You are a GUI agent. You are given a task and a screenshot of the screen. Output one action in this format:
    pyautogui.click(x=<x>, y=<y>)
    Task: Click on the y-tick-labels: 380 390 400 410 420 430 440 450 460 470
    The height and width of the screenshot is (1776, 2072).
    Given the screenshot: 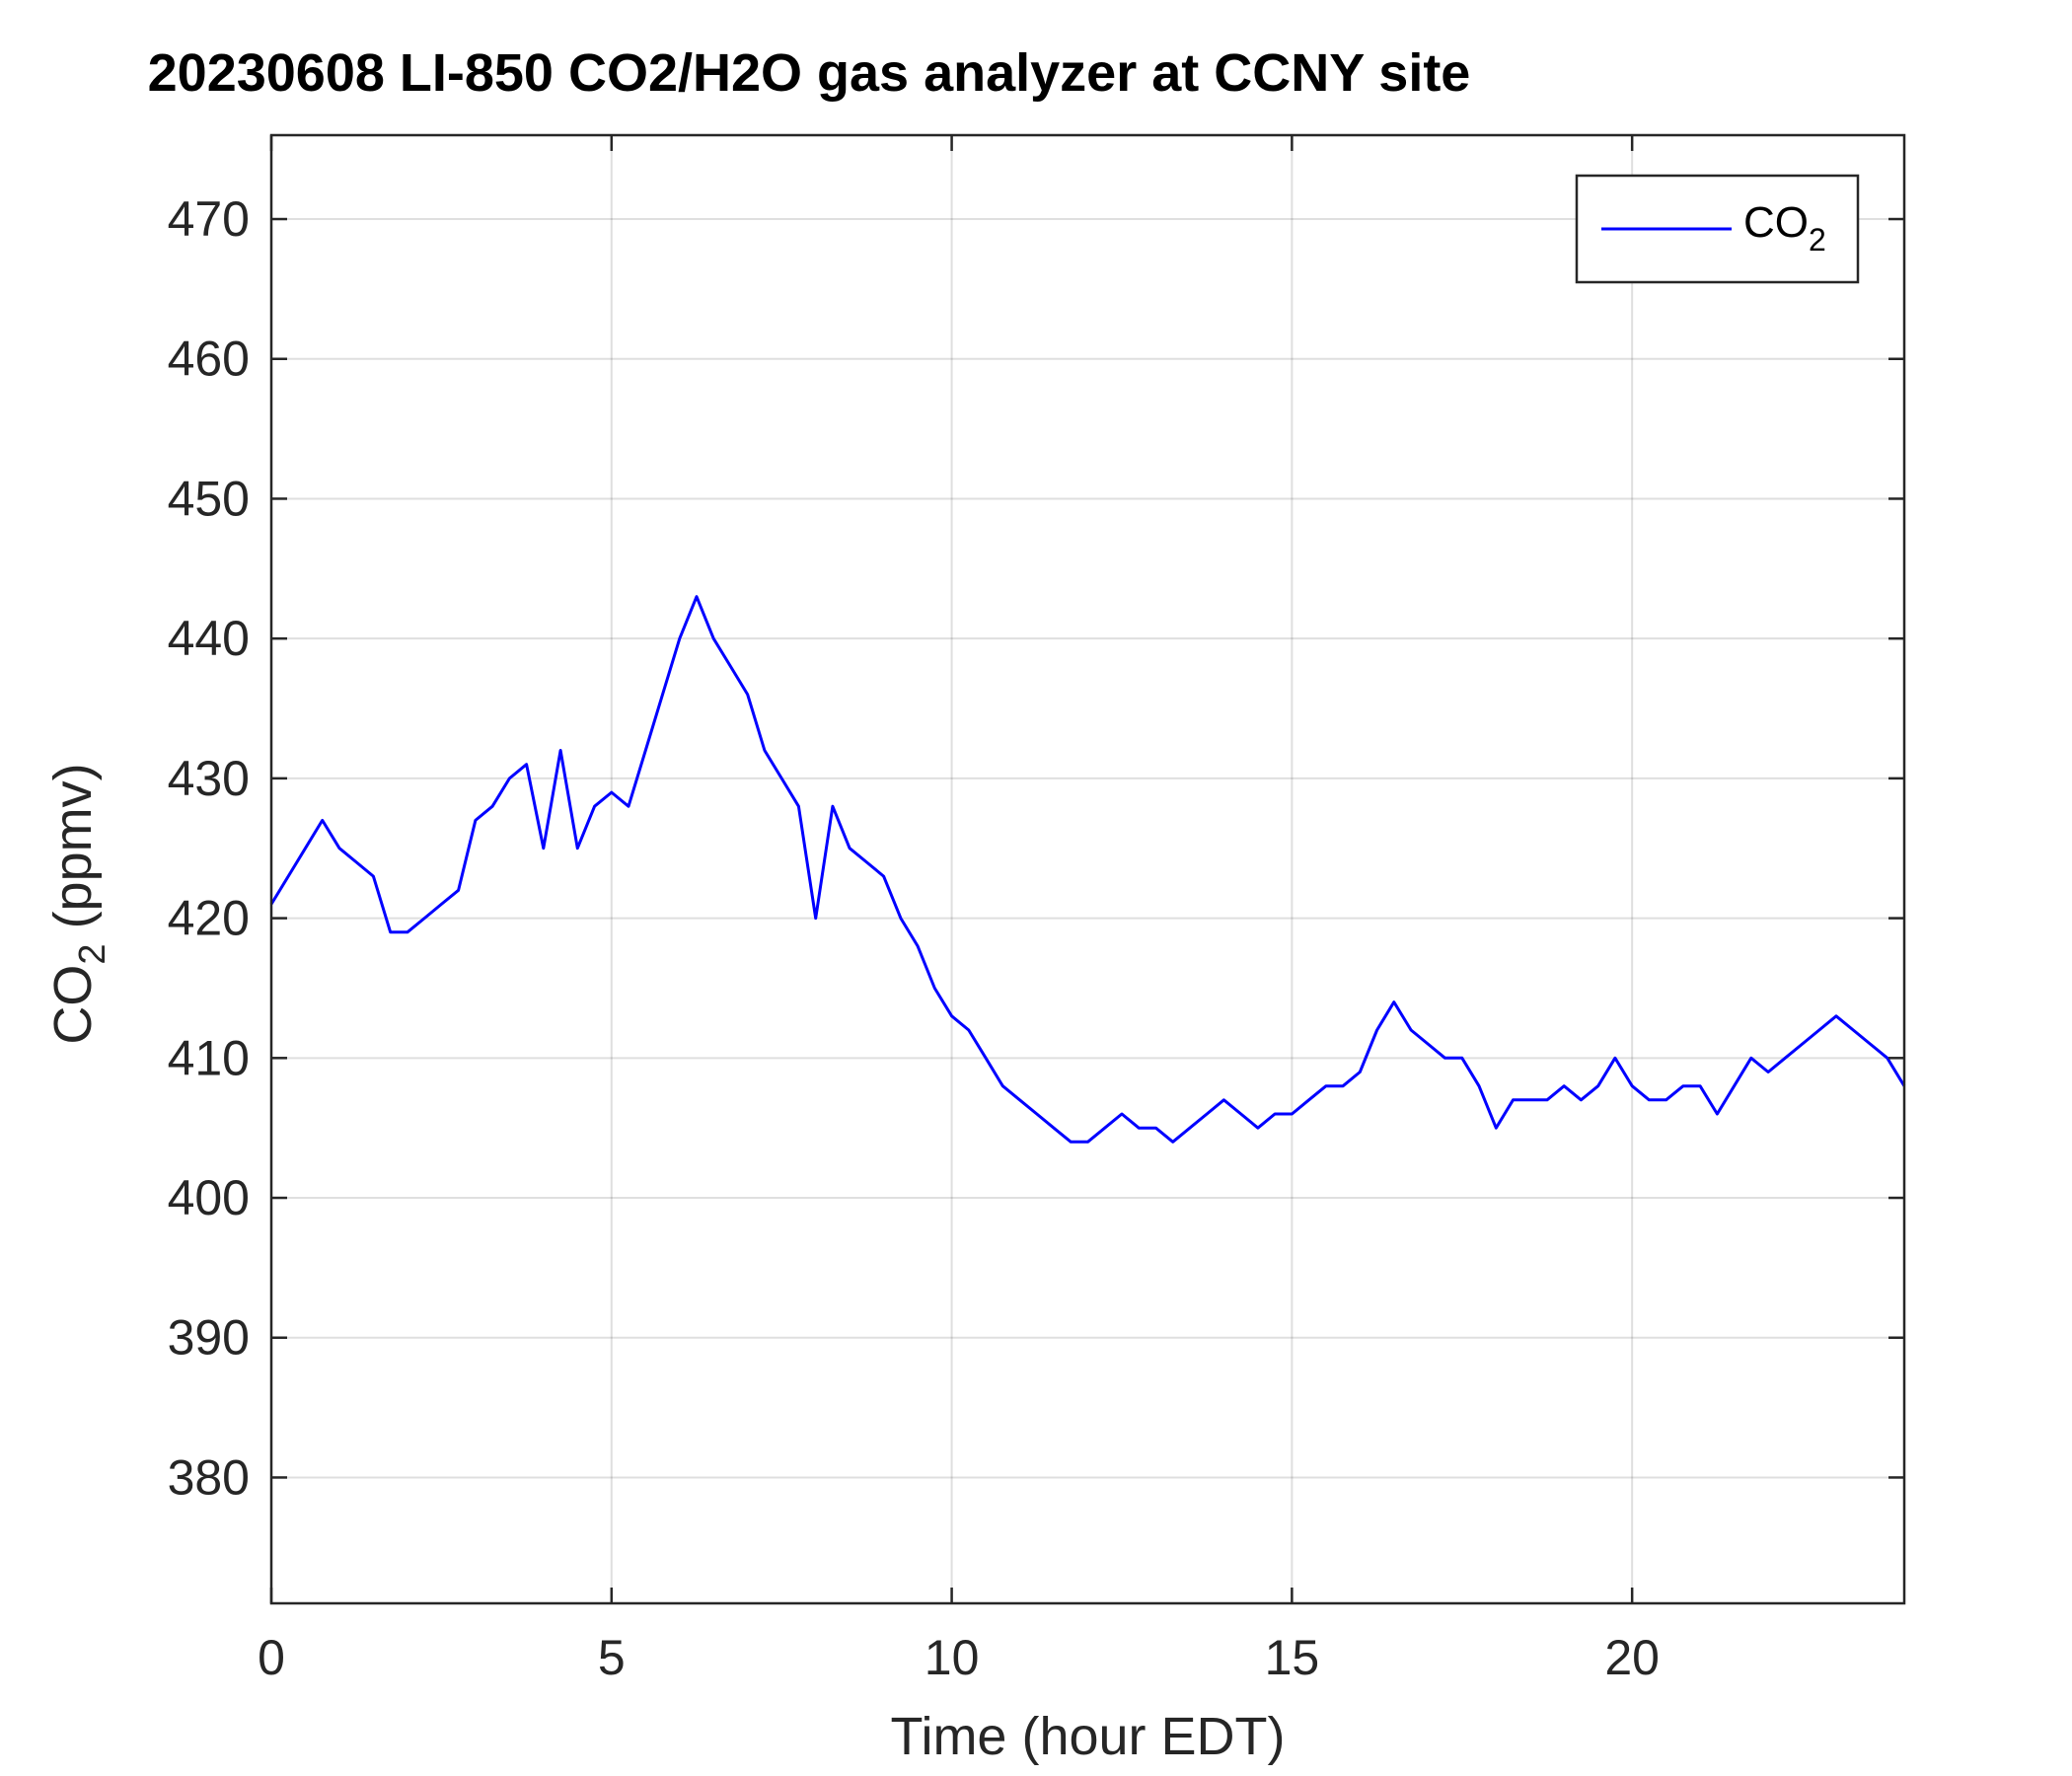 What is the action you would take?
    pyautogui.click(x=209, y=848)
    